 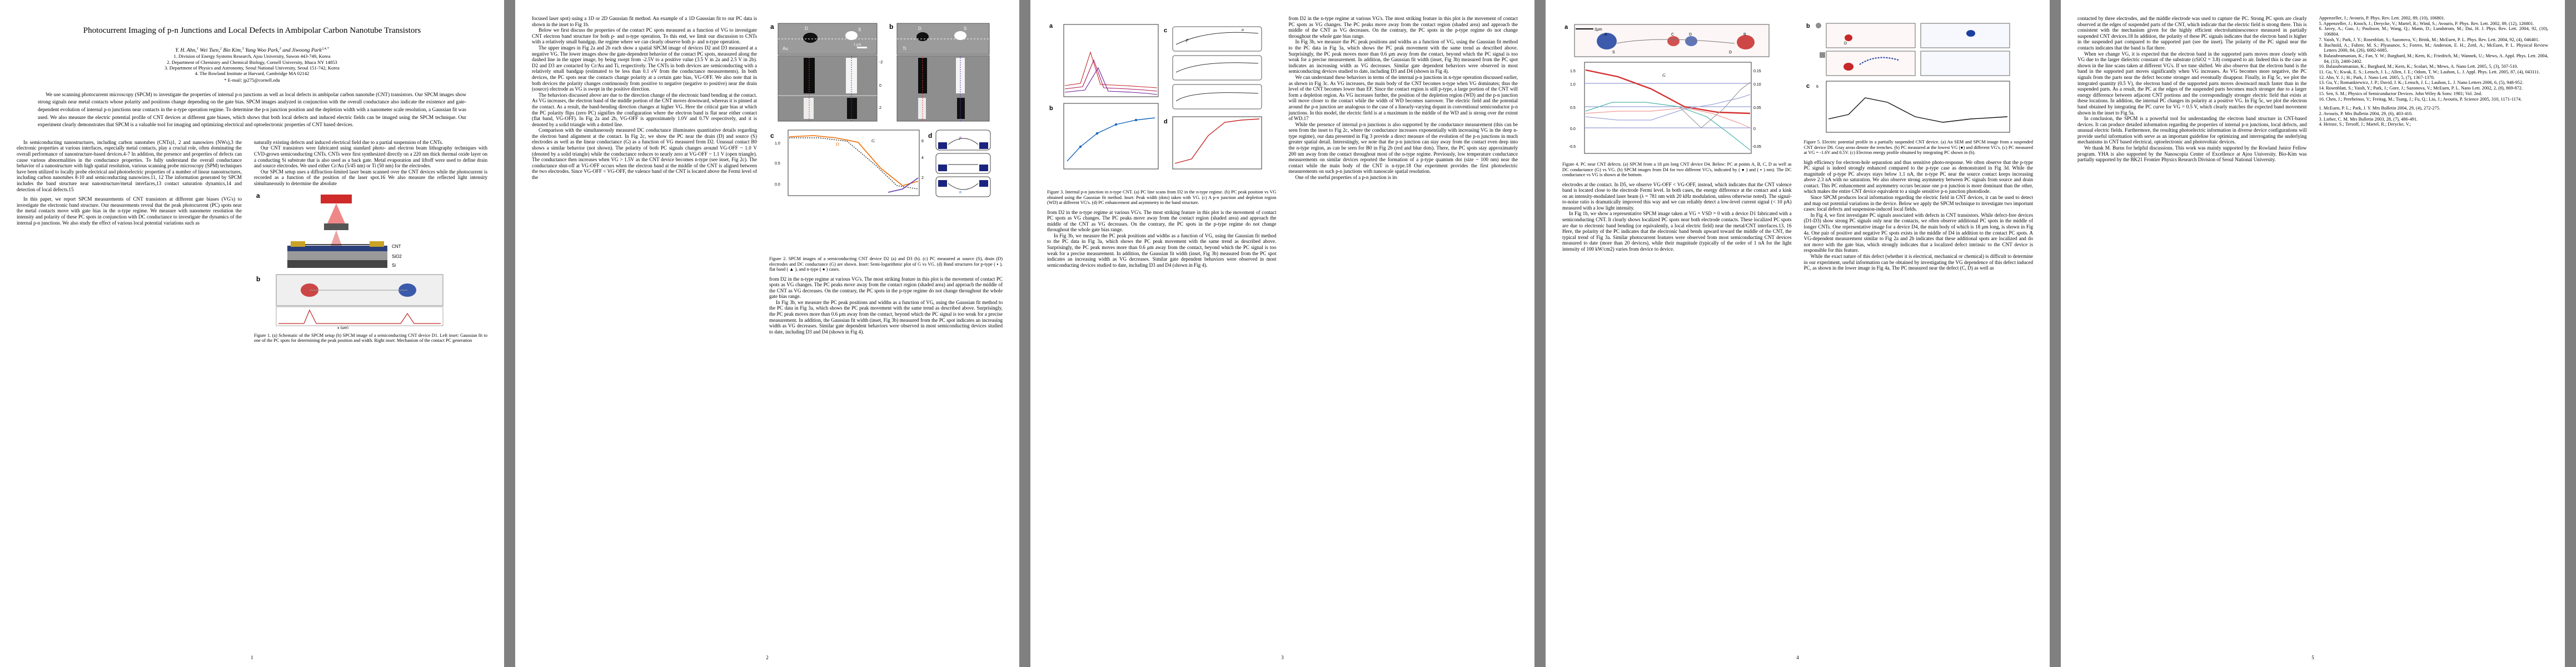 I want to click on svg-text: -0.5, so click(x=1572, y=147).